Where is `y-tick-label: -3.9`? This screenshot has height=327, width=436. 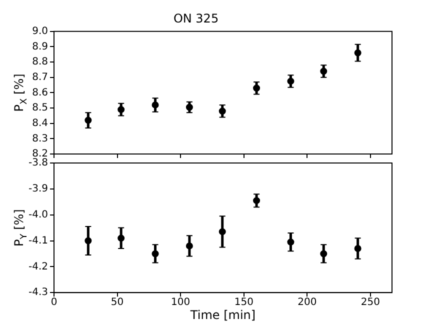
y-tick-label: -3.9 is located at coordinates (38, 189).